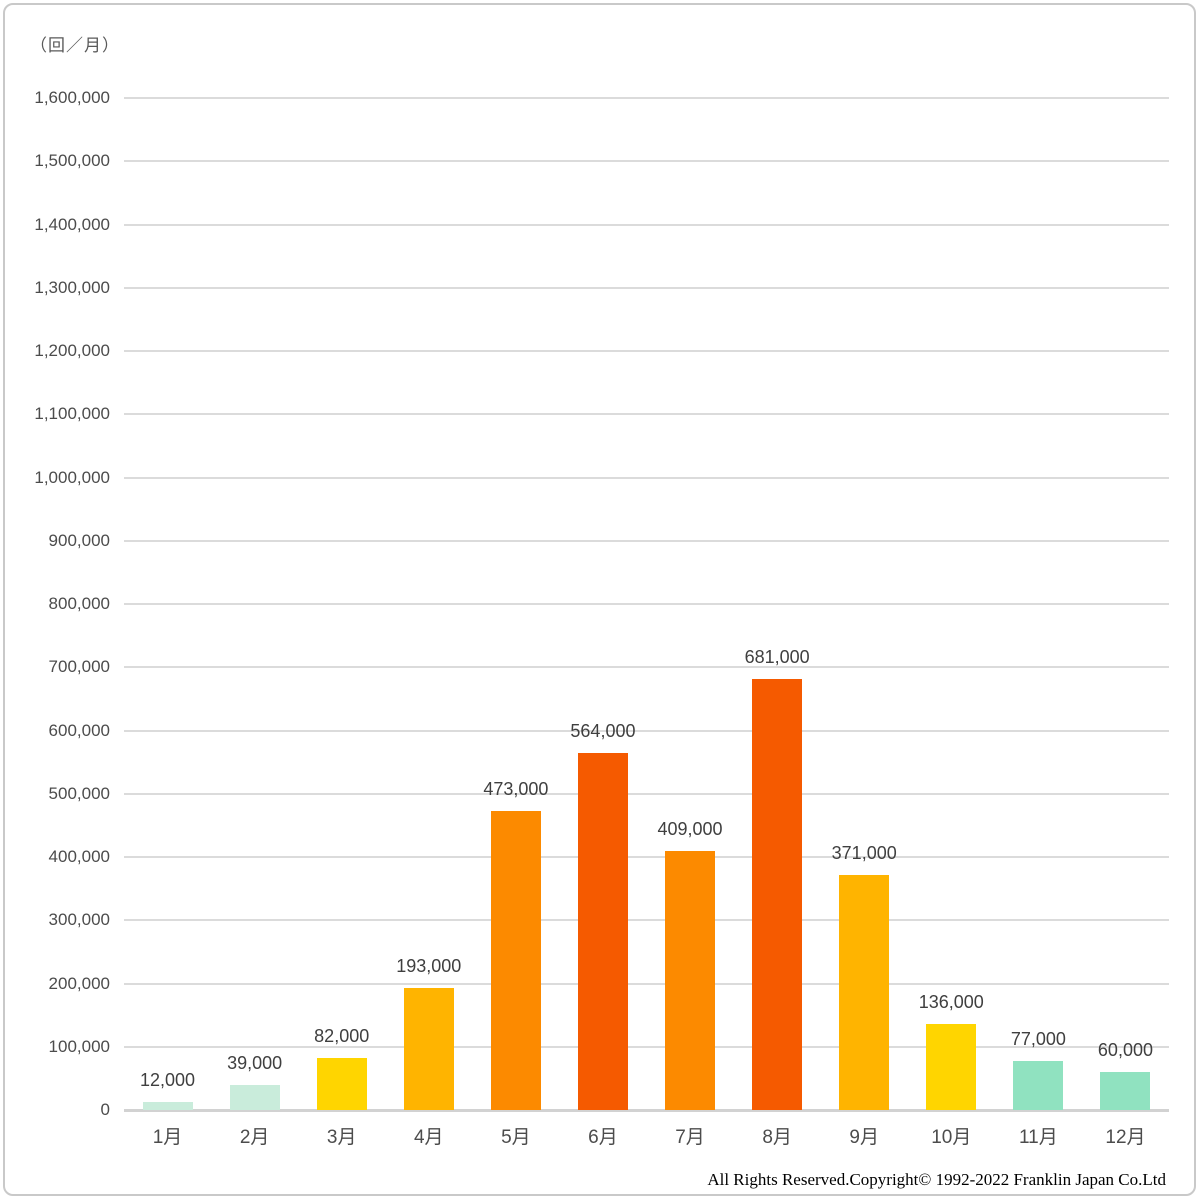  What do you see at coordinates (72, 161) in the screenshot?
I see `y-axis-tick-label: 1,500,000` at bounding box center [72, 161].